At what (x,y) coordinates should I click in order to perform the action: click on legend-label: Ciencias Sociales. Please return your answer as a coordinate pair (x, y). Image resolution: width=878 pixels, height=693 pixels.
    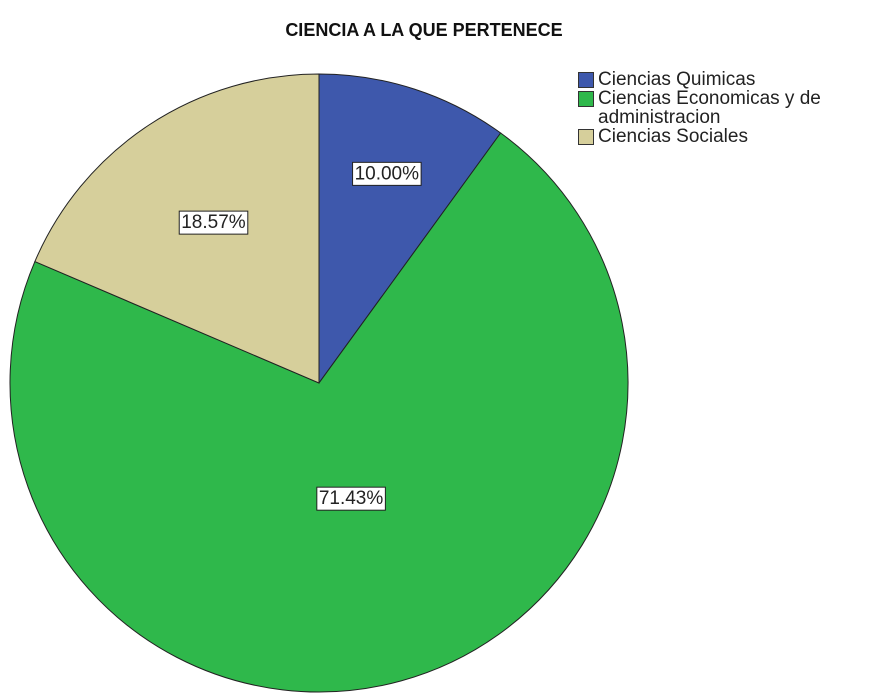
    Looking at the image, I should click on (673, 136).